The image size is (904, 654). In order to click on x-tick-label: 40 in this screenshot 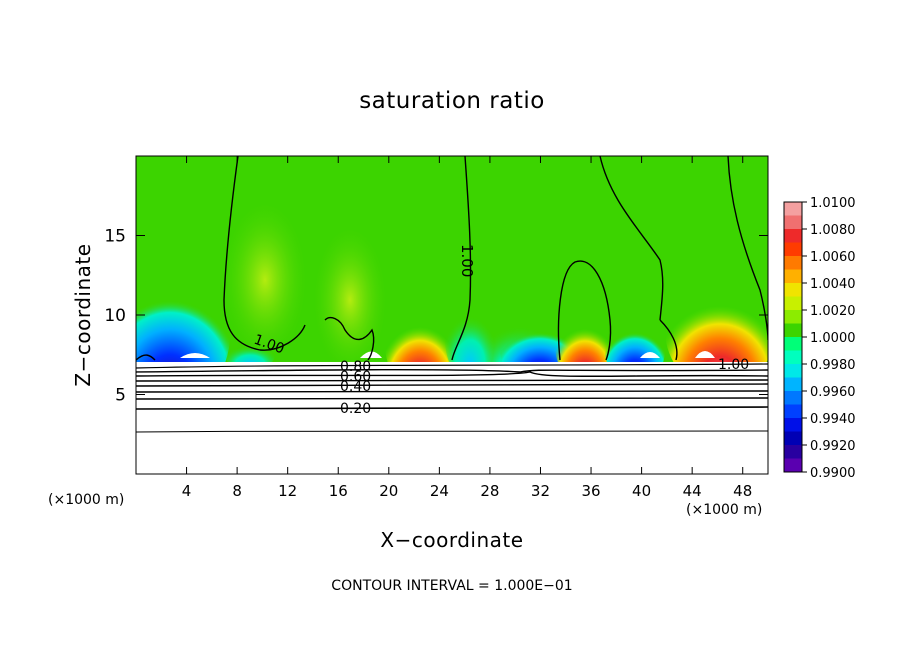, I will do `click(641, 491)`.